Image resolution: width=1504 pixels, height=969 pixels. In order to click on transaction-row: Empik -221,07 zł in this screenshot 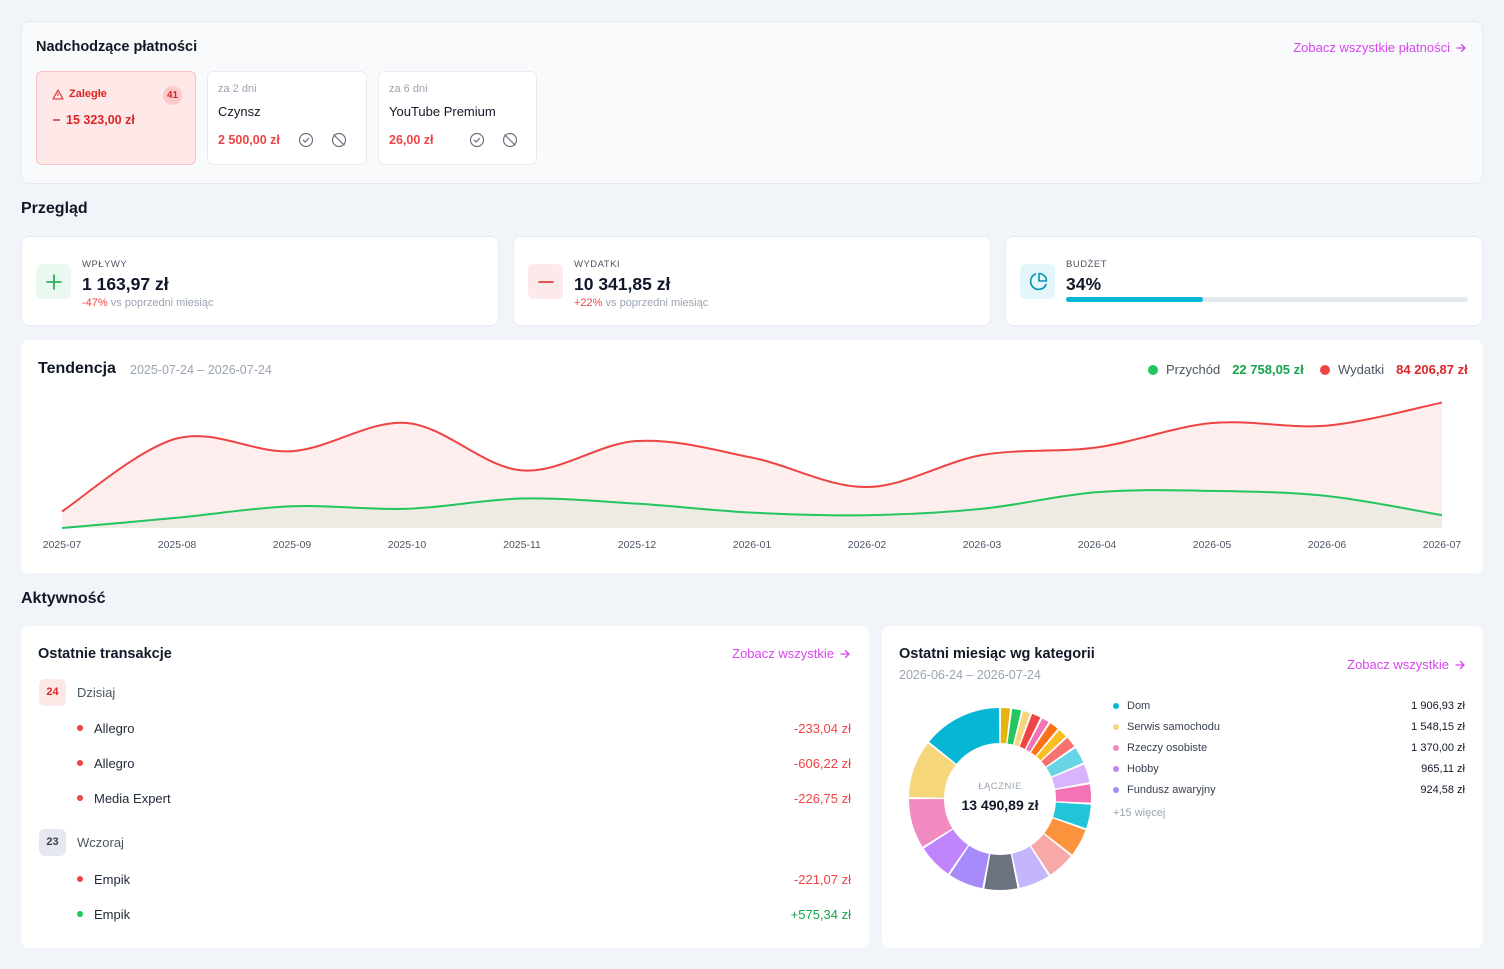, I will do `click(464, 879)`.